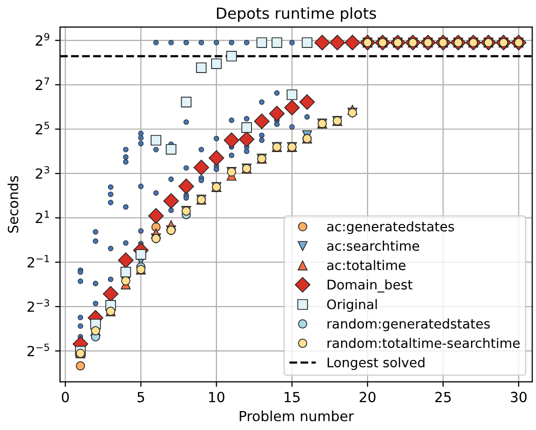  What do you see at coordinates (424, 343) in the screenshot?
I see `legend-label: random:totaltime-searchtime` at bounding box center [424, 343].